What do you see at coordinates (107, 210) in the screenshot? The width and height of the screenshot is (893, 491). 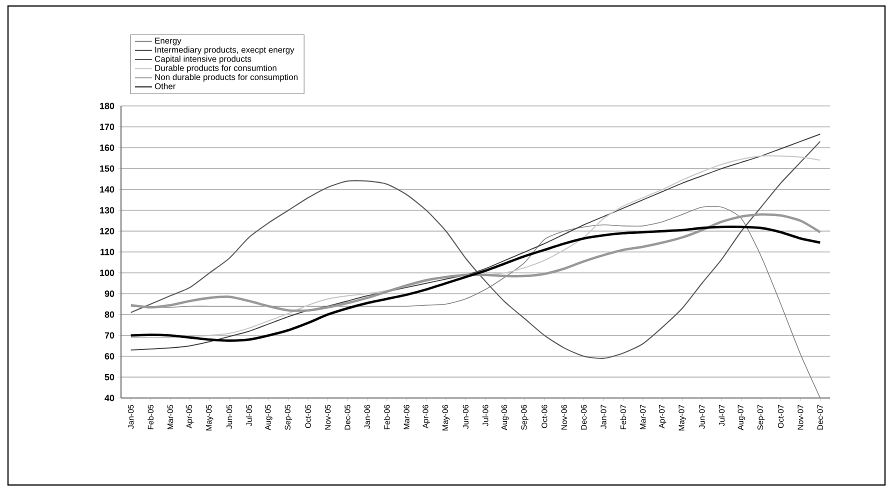 I see `y-tick-label: 130` at bounding box center [107, 210].